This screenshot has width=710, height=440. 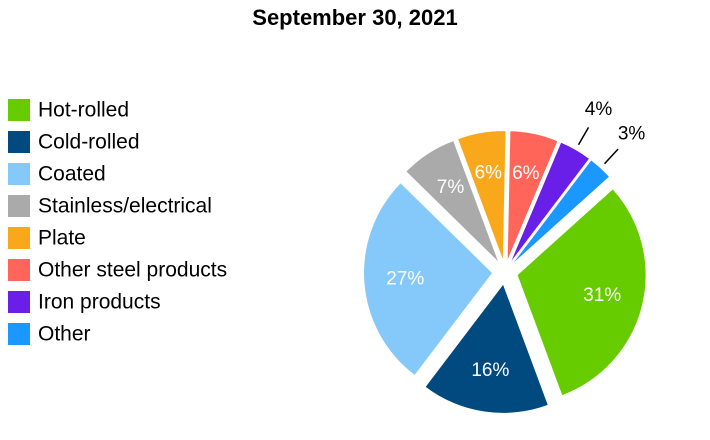 What do you see at coordinates (89, 142) in the screenshot?
I see `legend-label: Cold-rolled` at bounding box center [89, 142].